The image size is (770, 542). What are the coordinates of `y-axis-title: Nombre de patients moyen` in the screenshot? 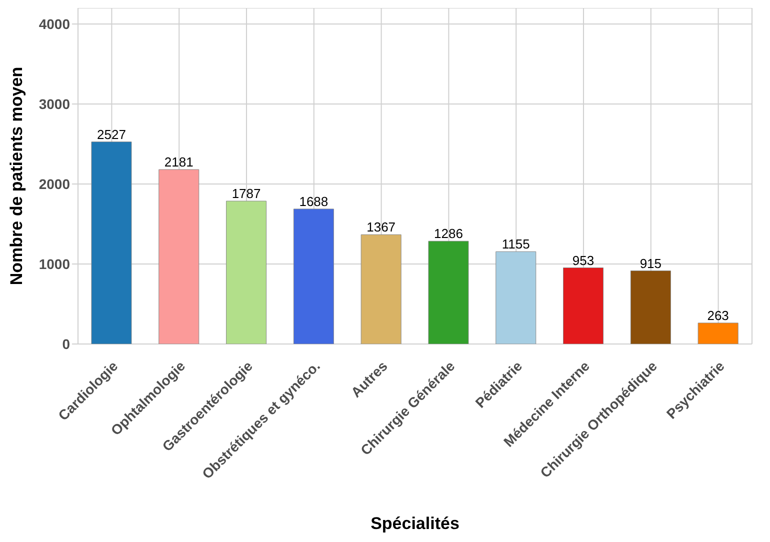 It's located at (16, 176).